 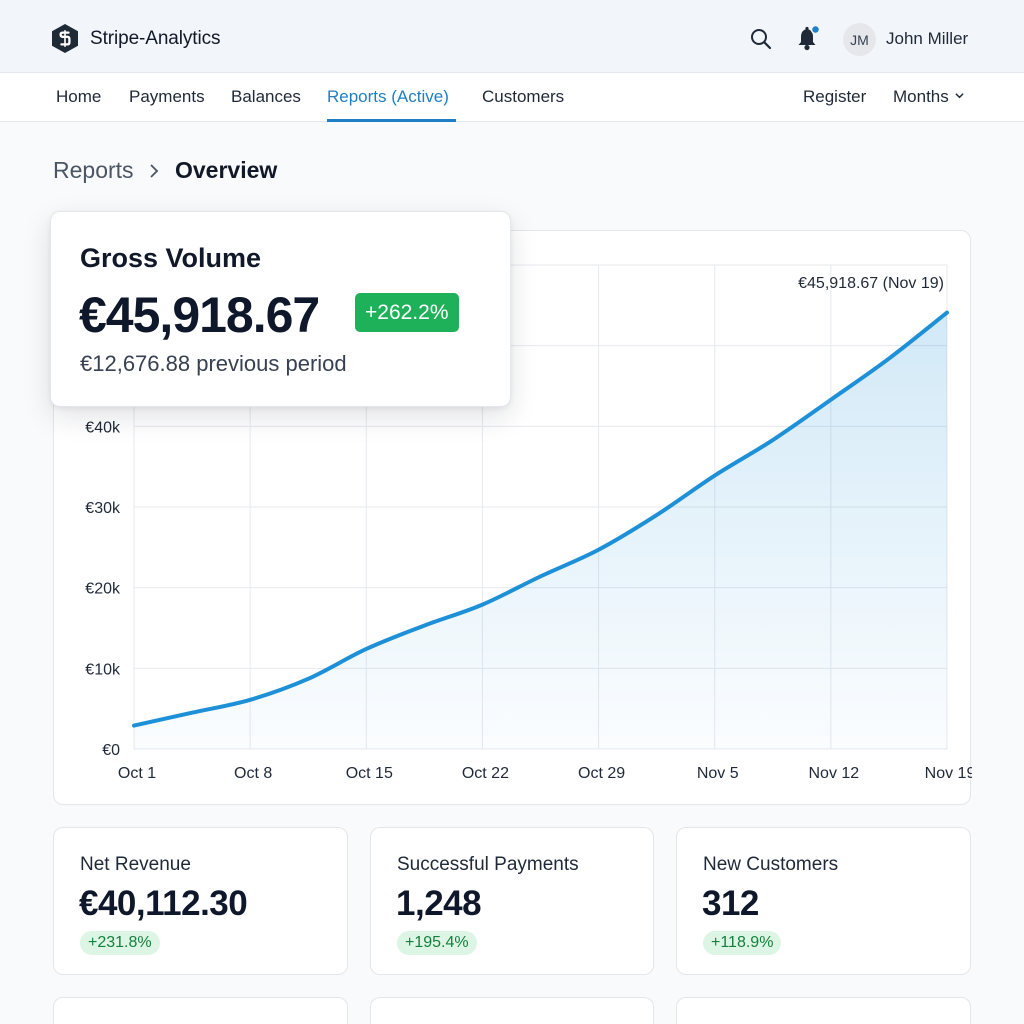 I want to click on avatar: JM, so click(x=859, y=39).